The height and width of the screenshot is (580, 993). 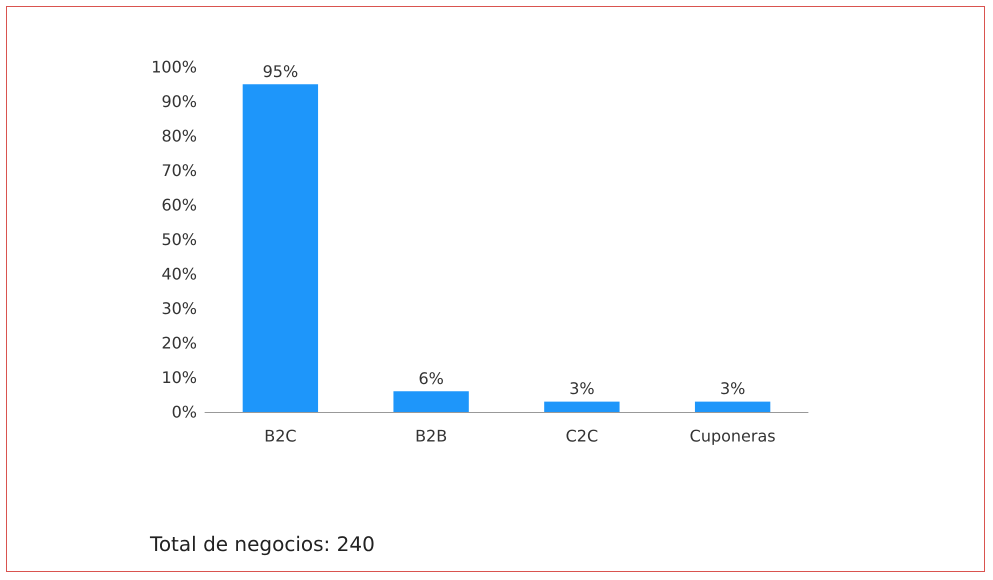 I want to click on y-tick-label: 100%, so click(x=174, y=67).